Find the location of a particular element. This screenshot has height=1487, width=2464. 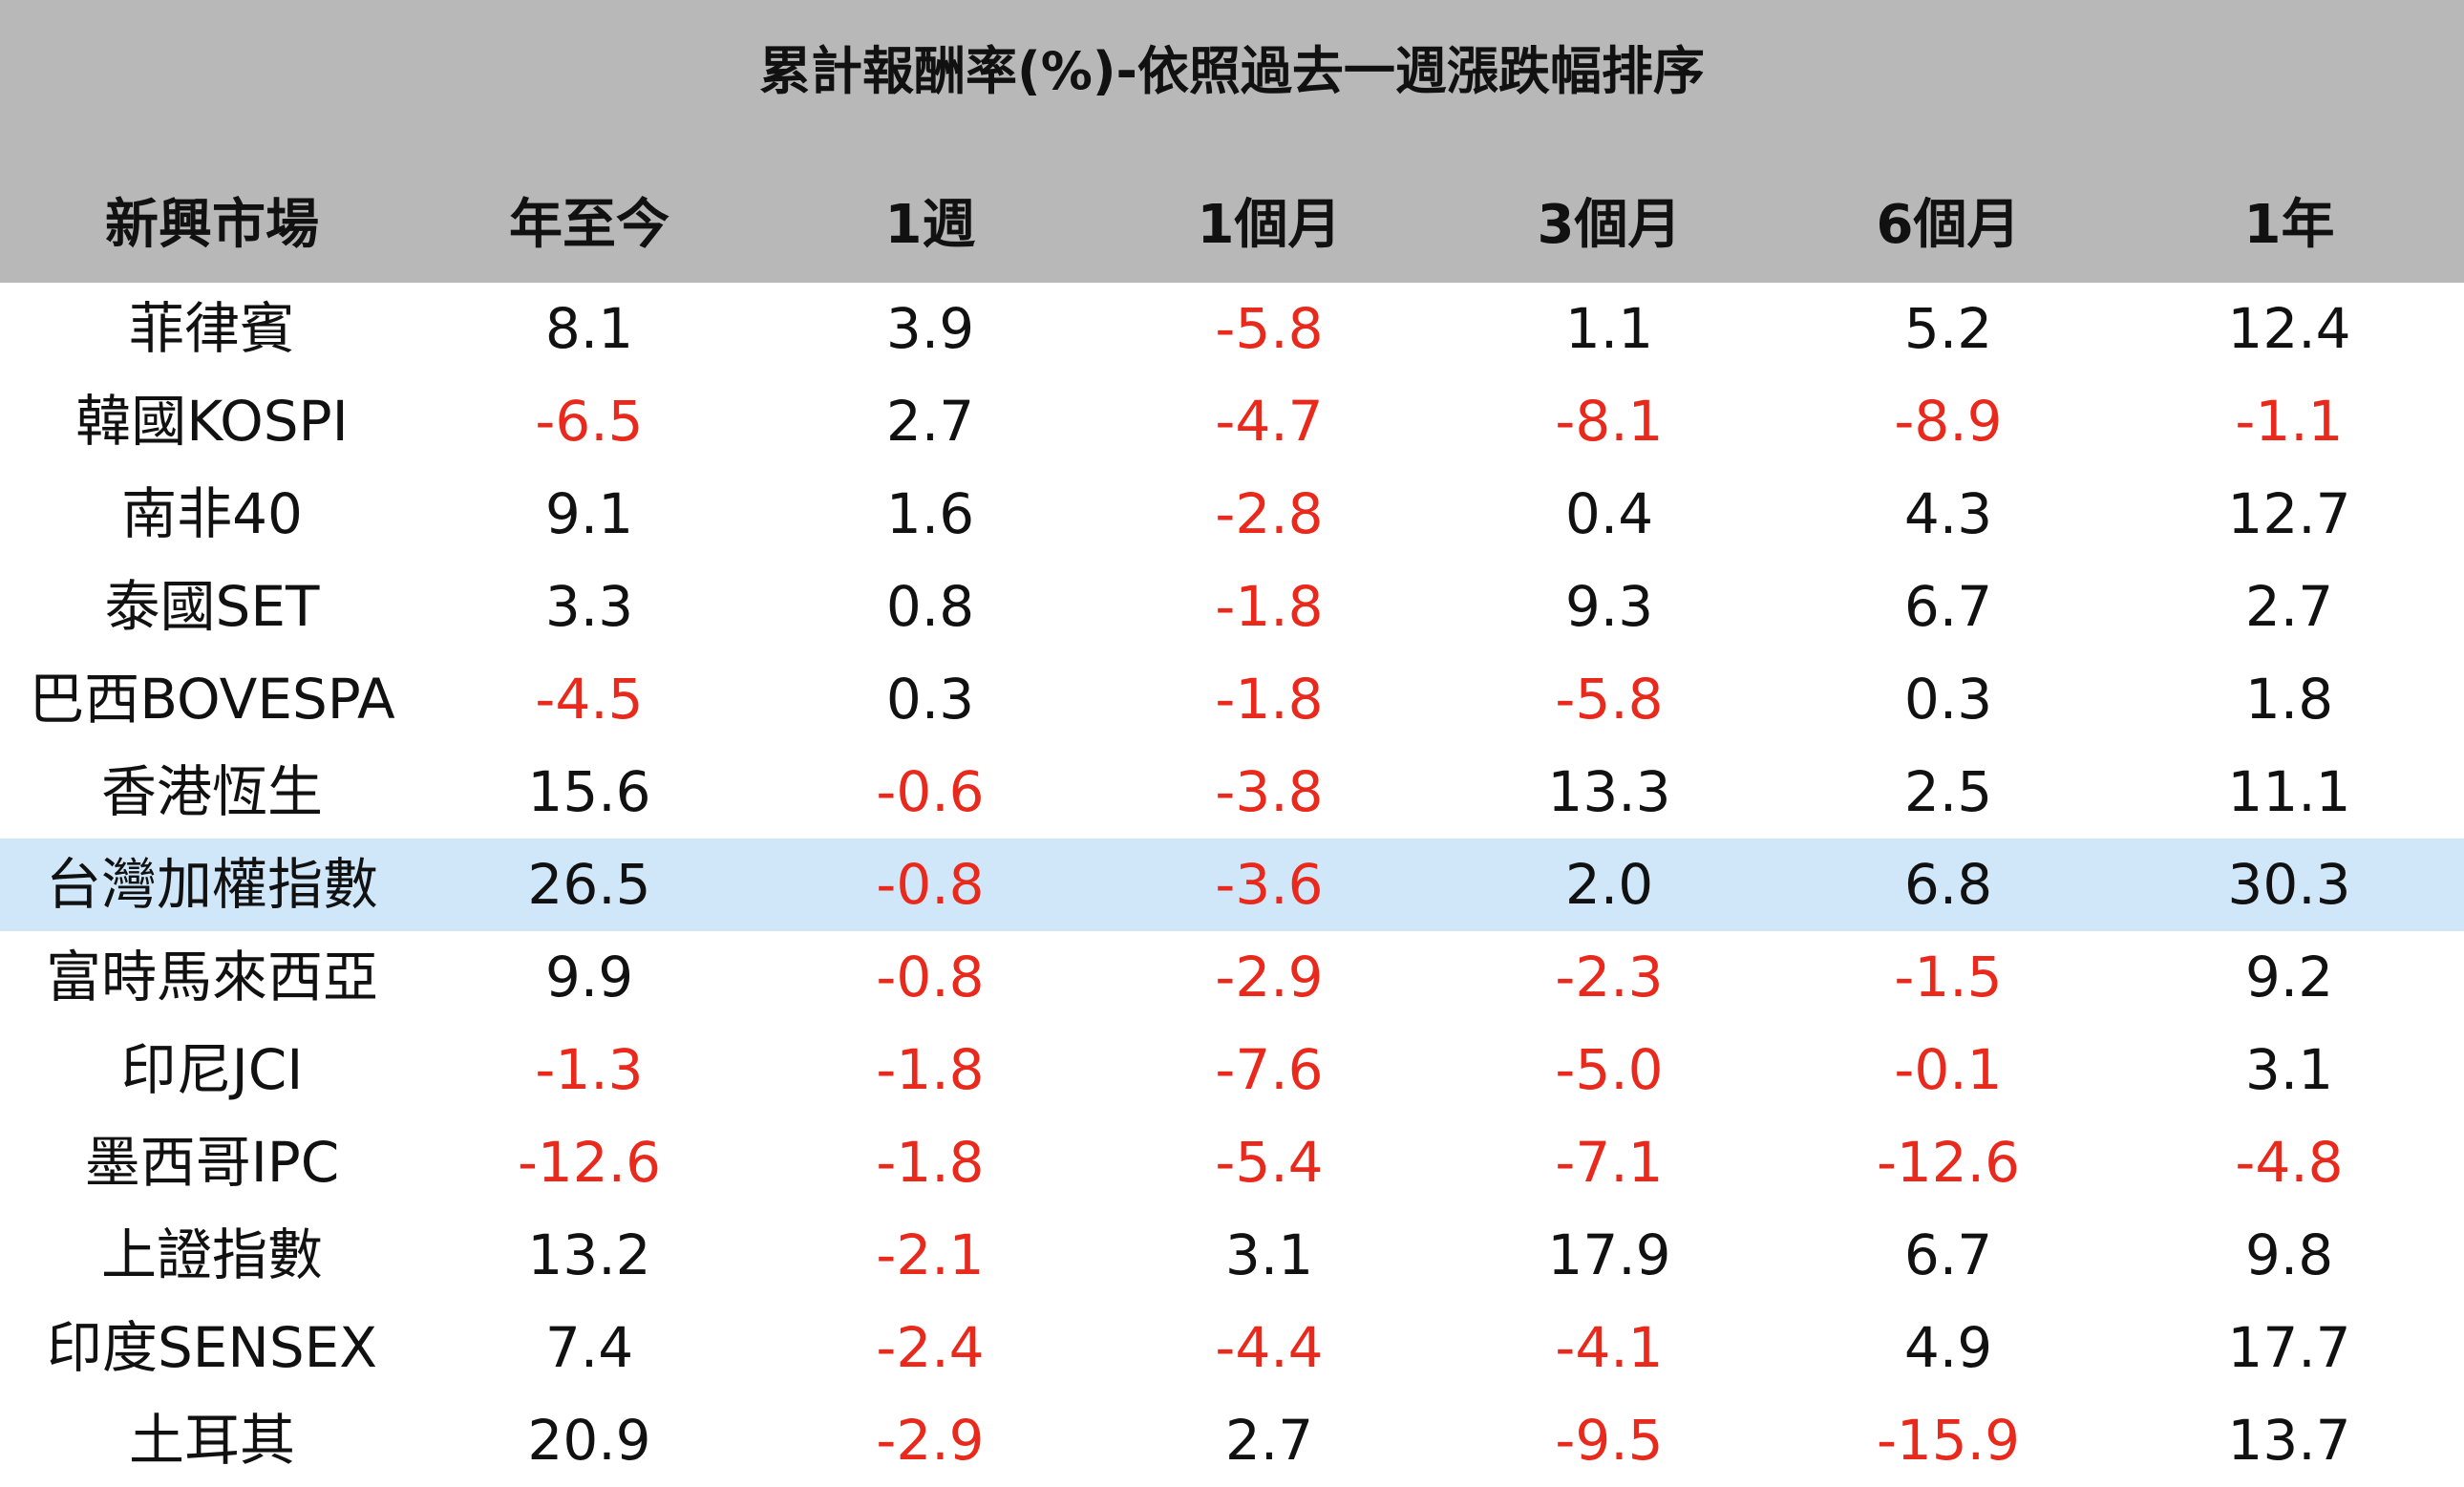

table-row: 土耳其 20.9 -2.9 2.7 -9.5 -15.9 13.7 is located at coordinates (1232, 1440).